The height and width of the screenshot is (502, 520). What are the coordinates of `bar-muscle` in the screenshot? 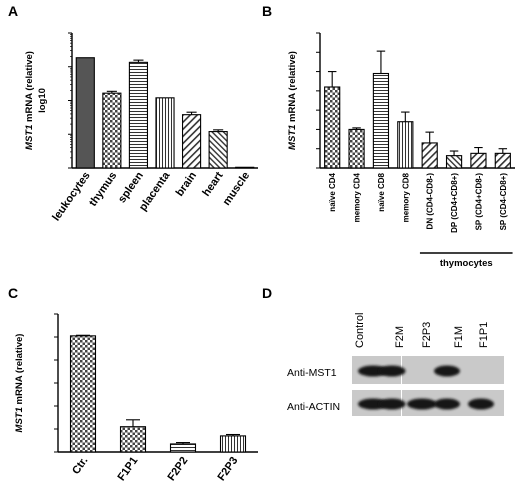 It's located at (245, 167).